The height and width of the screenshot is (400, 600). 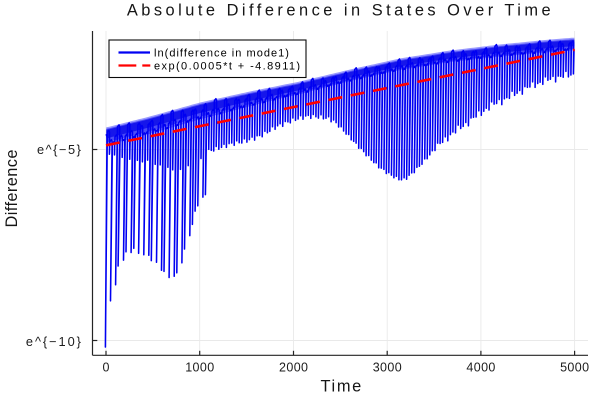 What do you see at coordinates (54, 341) in the screenshot?
I see `svg-text: e^{−10}` at bounding box center [54, 341].